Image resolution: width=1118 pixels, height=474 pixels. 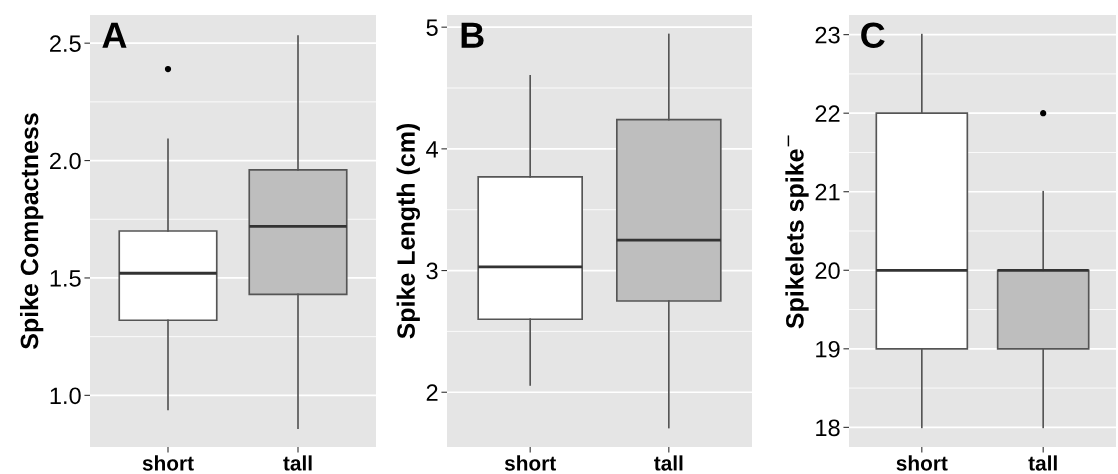 I want to click on y-tick-label: 2.0, so click(x=65, y=161).